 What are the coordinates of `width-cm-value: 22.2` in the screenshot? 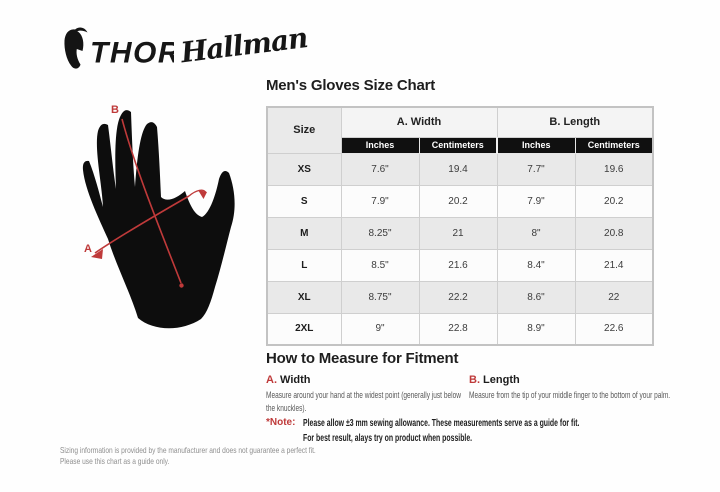 It's located at (458, 297).